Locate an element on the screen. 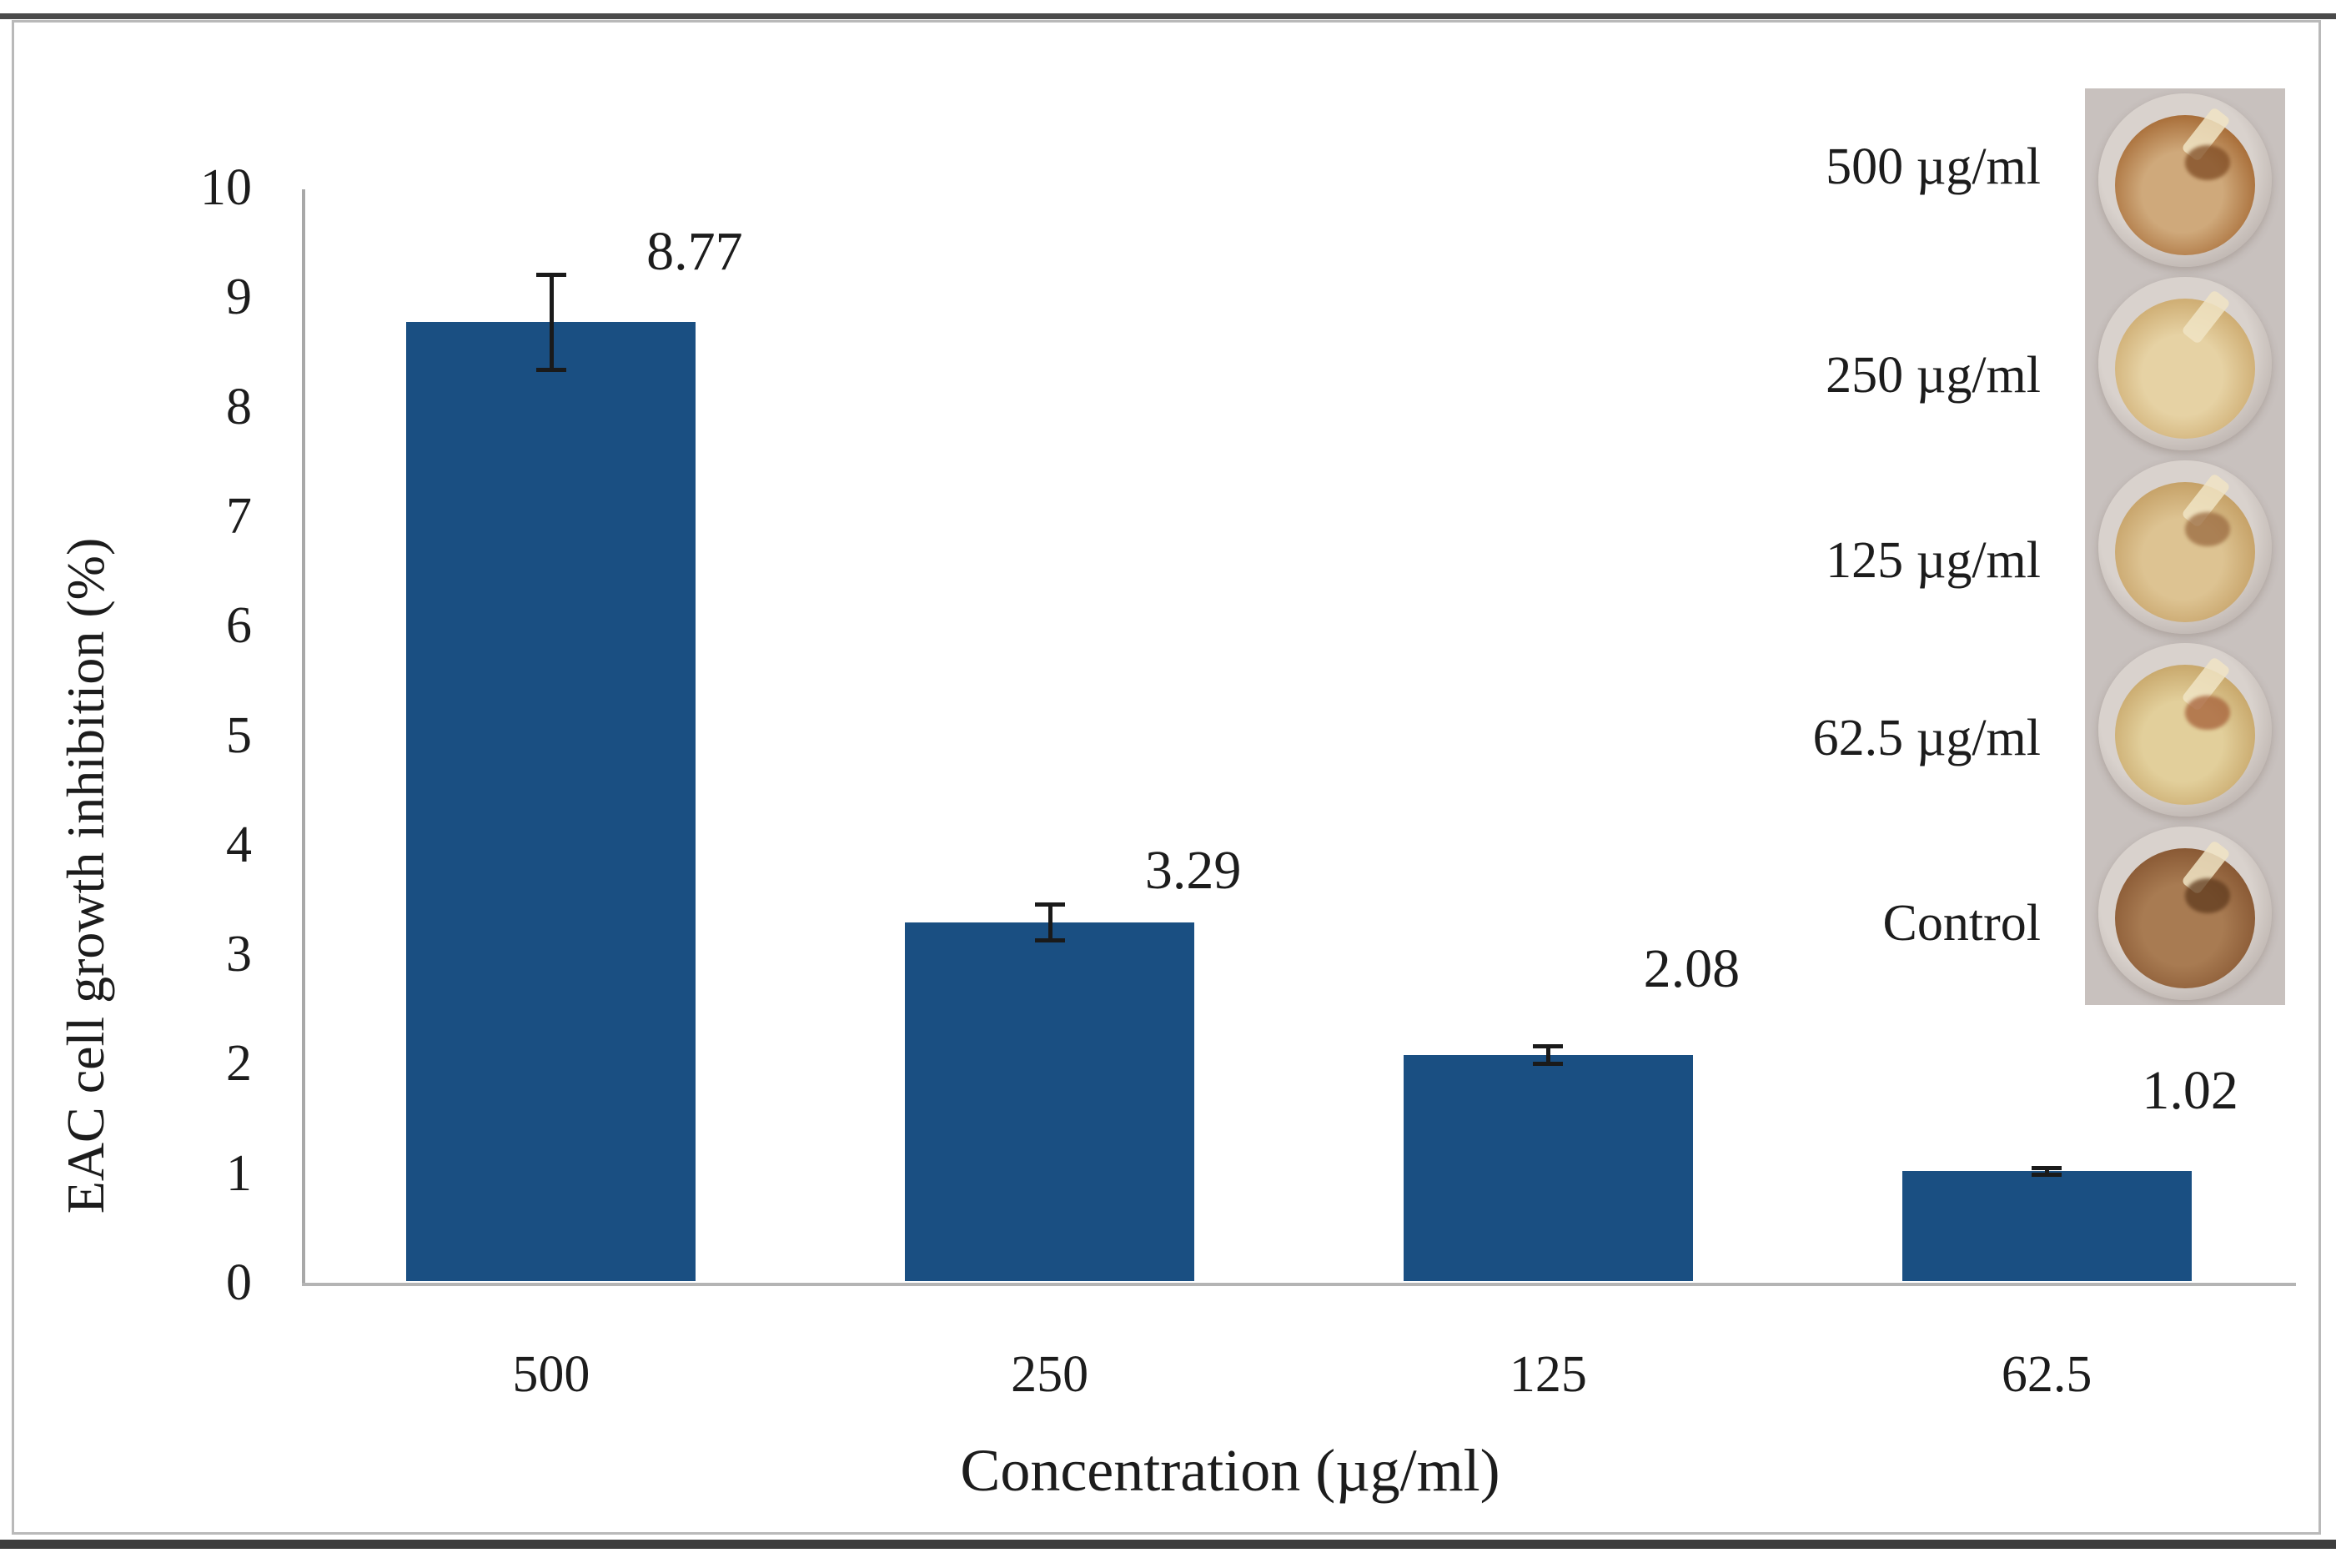  error-cap-bottom-62.5 is located at coordinates (2047, 1174).